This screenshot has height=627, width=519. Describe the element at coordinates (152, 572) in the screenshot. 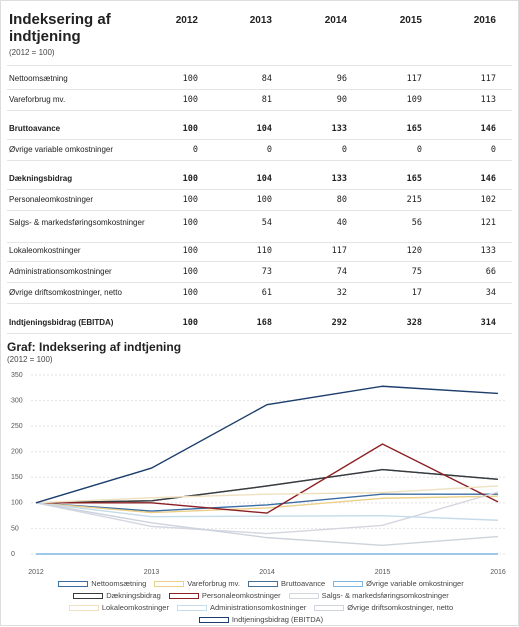

I see `x-tick-label: 2013` at that location.